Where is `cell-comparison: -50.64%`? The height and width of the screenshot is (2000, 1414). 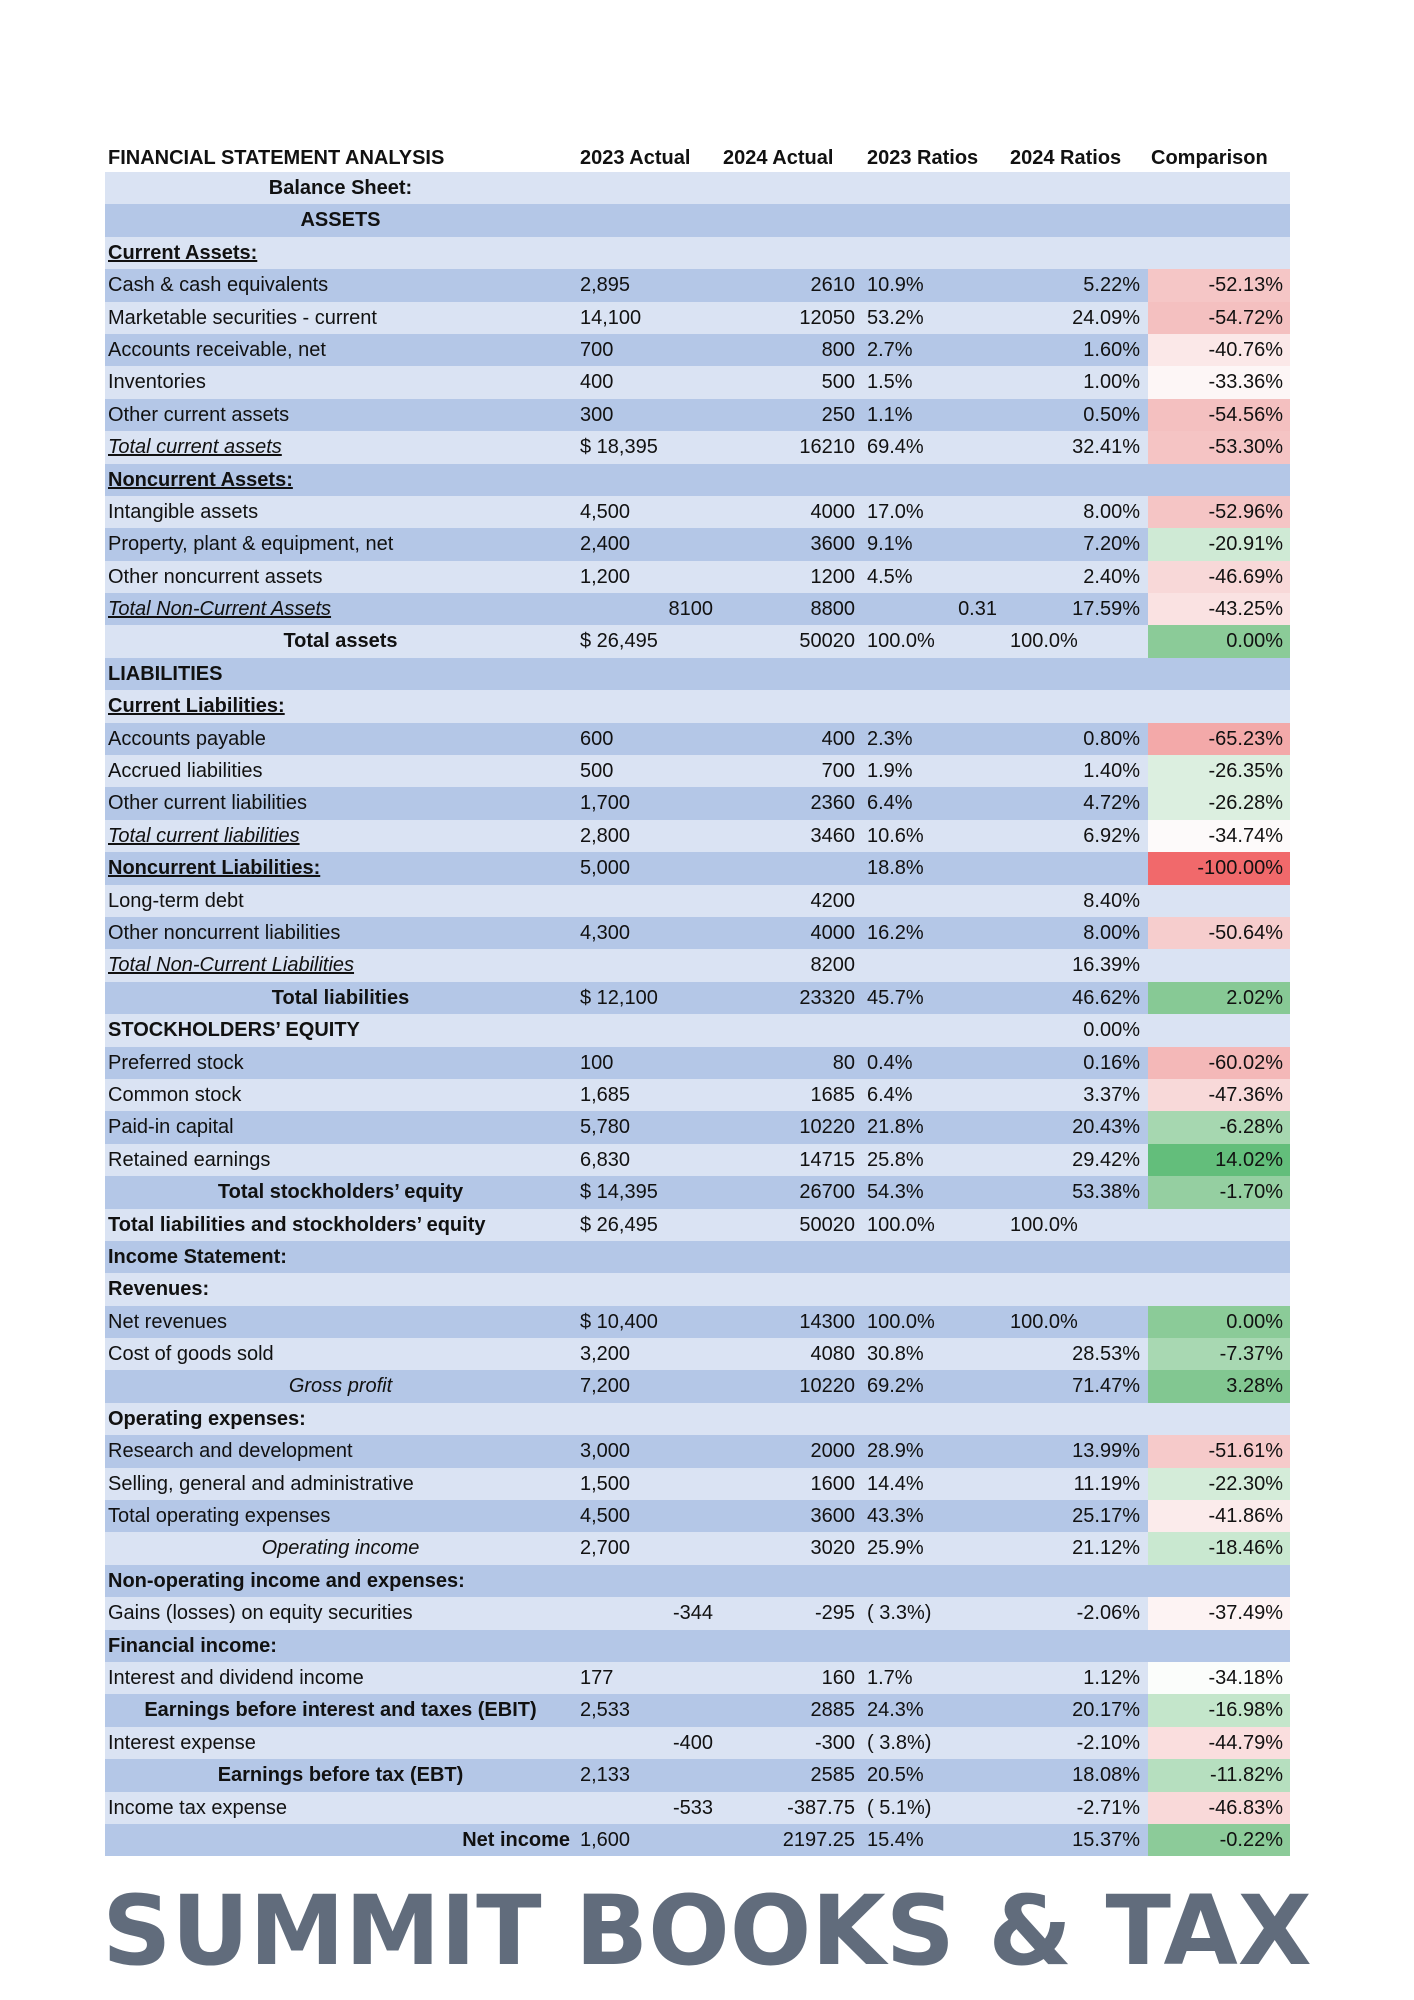 cell-comparison: -50.64% is located at coordinates (1219, 933).